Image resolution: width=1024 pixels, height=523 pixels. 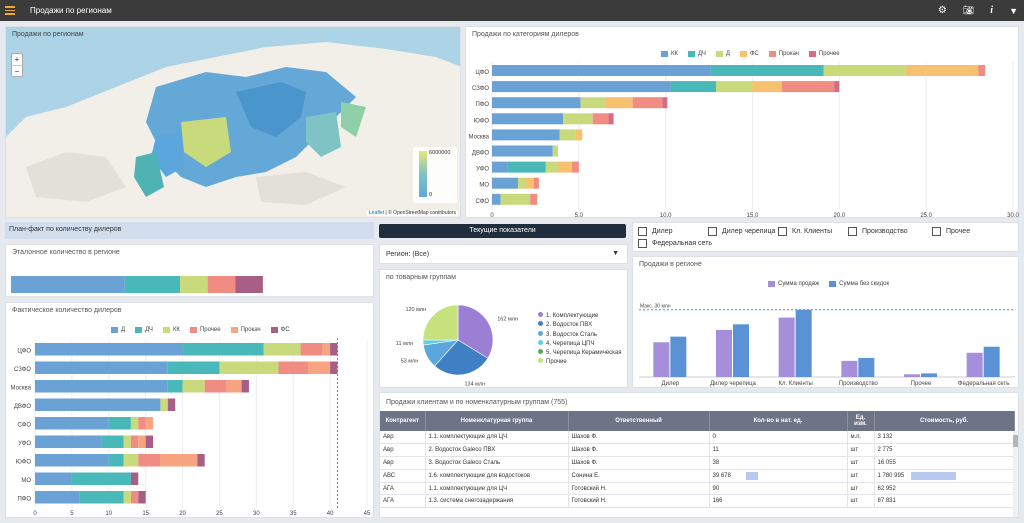 I want to click on filter-icon: ▼, so click(x=1013, y=10).